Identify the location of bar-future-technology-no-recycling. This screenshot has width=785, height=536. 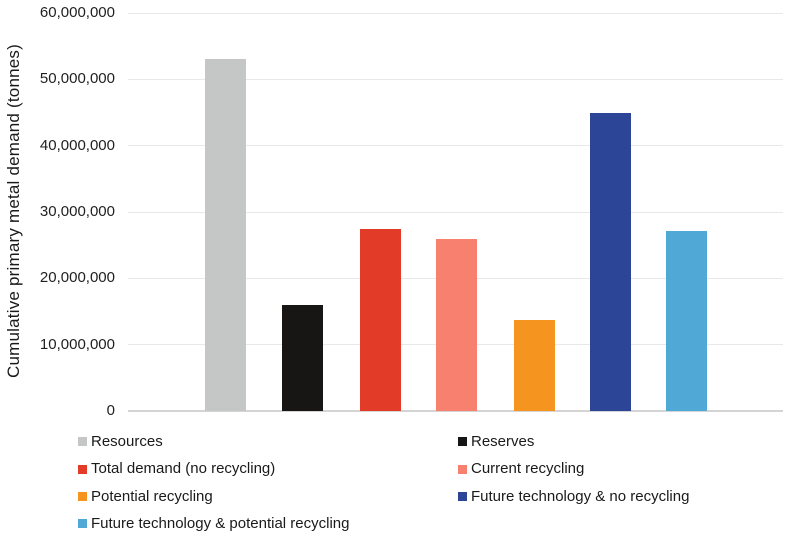
(610, 261).